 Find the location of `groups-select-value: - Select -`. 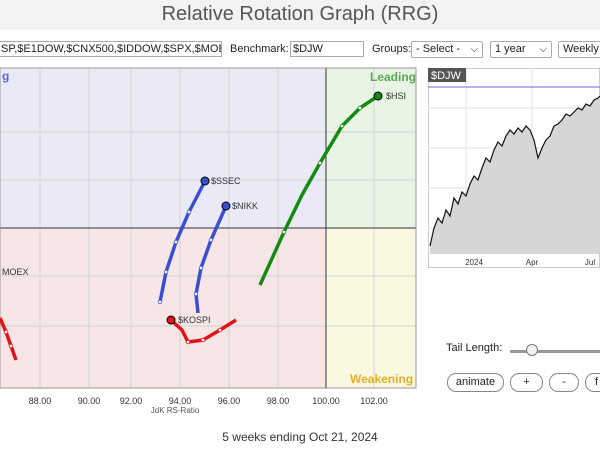

groups-select-value: - Select - is located at coordinates (438, 49).